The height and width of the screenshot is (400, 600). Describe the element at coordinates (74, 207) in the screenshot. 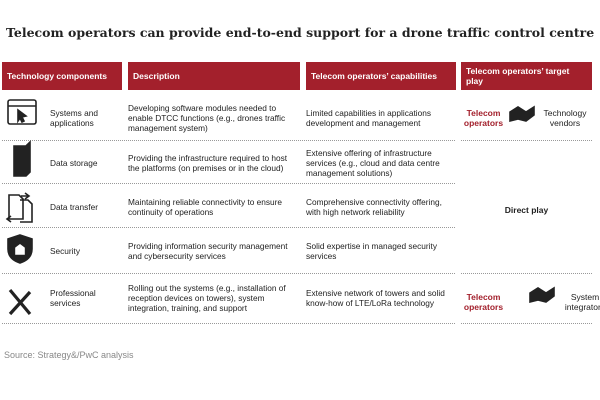

I see `cell-text: Data transfer` at that location.